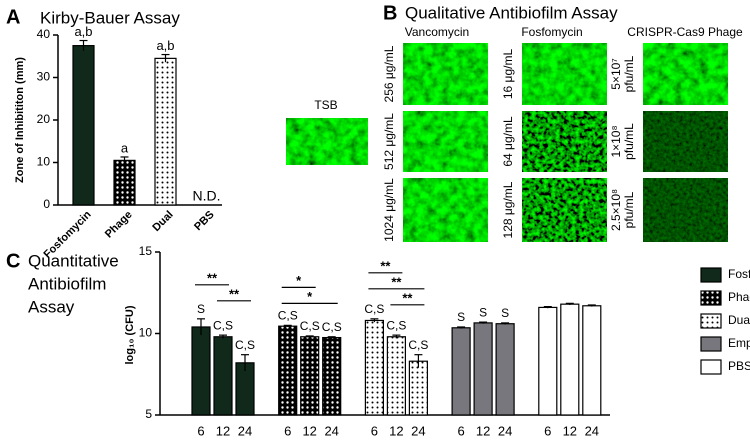 The image size is (750, 440). I want to click on row-label: 128 μg/mL, so click(508, 209).